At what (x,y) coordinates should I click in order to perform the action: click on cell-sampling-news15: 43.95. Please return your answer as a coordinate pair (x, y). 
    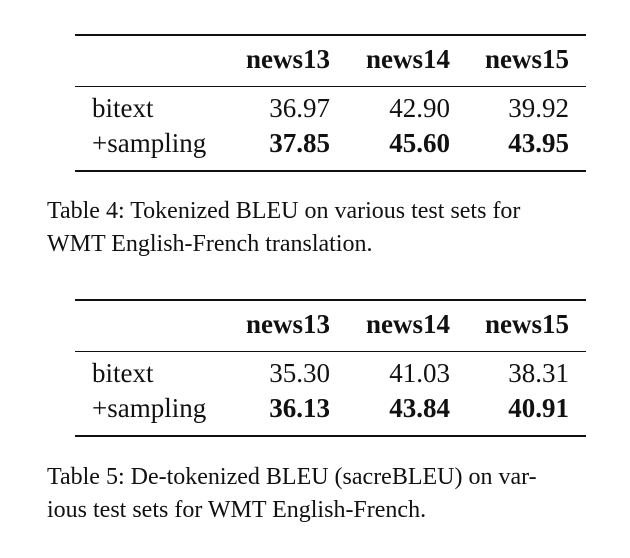
    Looking at the image, I should click on (538, 143).